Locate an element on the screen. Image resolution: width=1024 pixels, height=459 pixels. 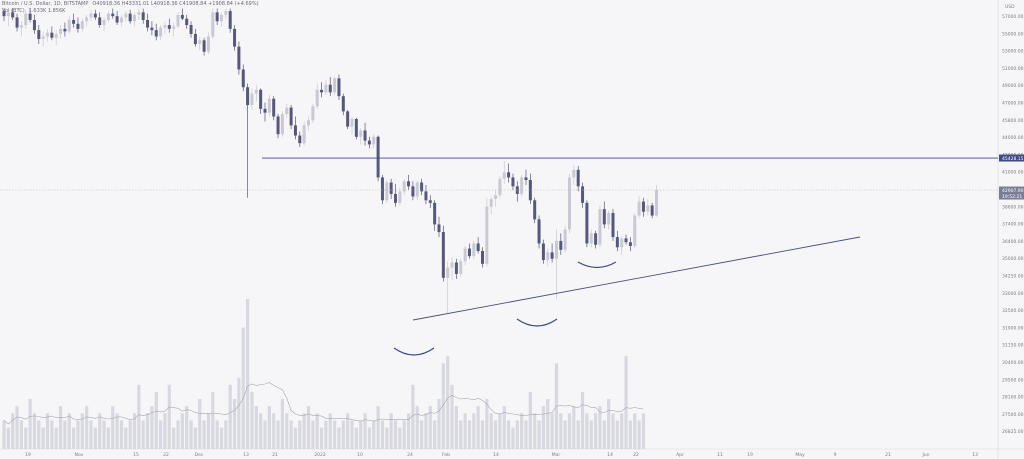
time-tick-label: 22 is located at coordinates (166, 455).